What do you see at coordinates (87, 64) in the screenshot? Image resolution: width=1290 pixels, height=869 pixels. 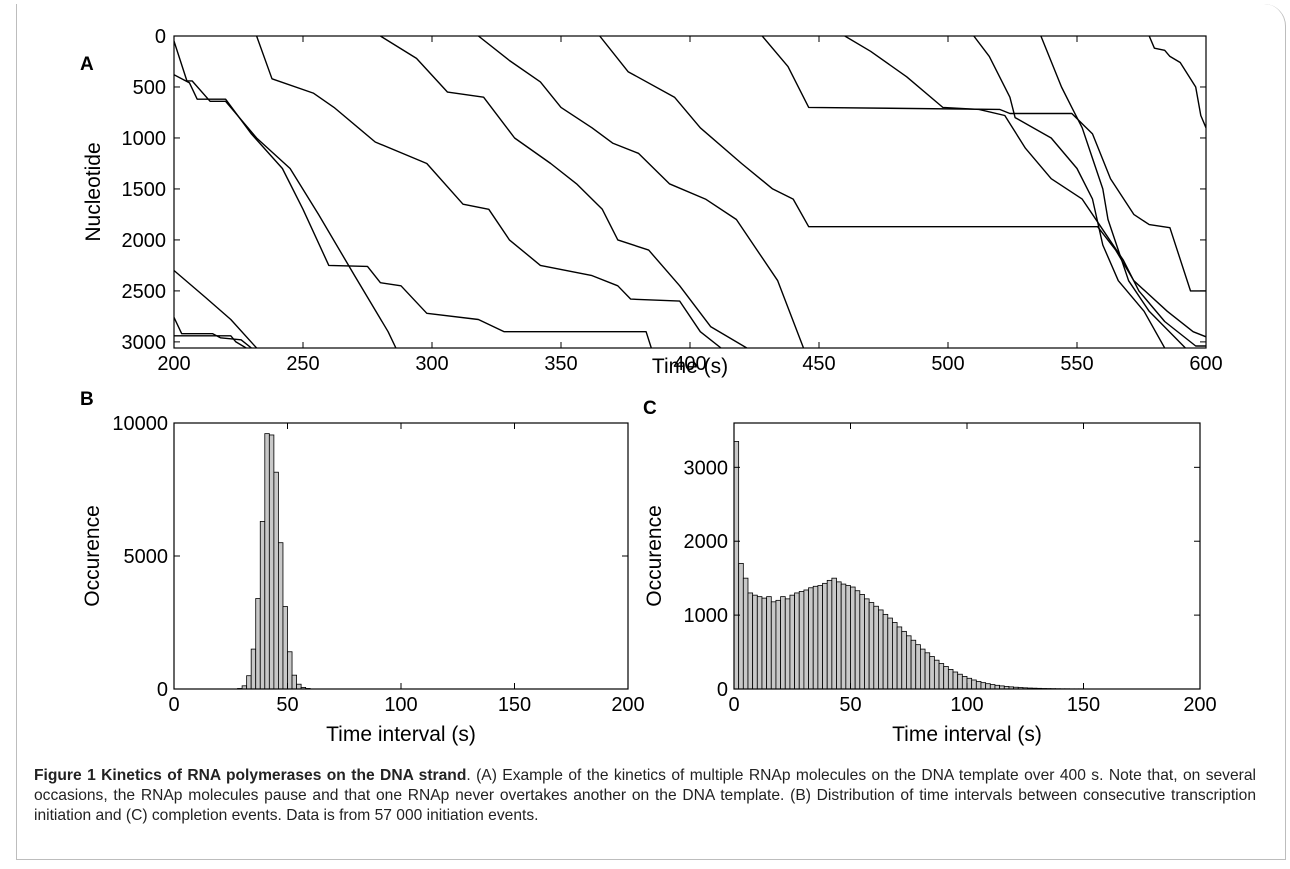 I see `panel-a-label: A` at bounding box center [87, 64].